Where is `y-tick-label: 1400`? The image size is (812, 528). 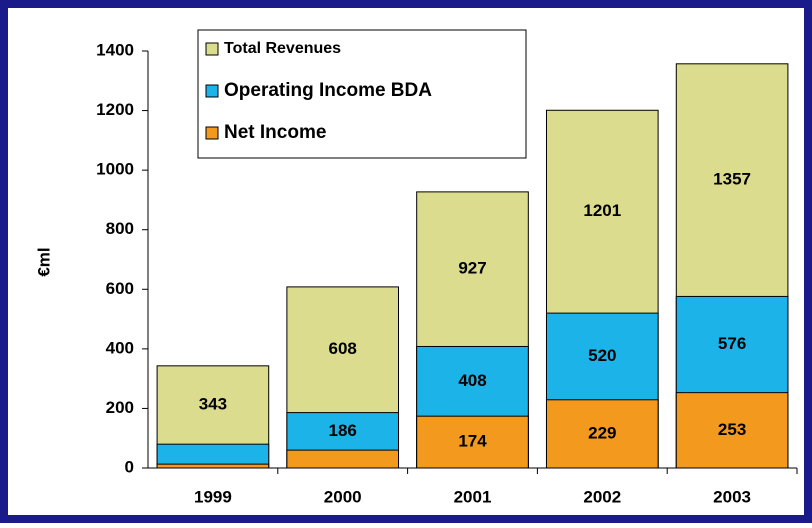 y-tick-label: 1400 is located at coordinates (115, 49).